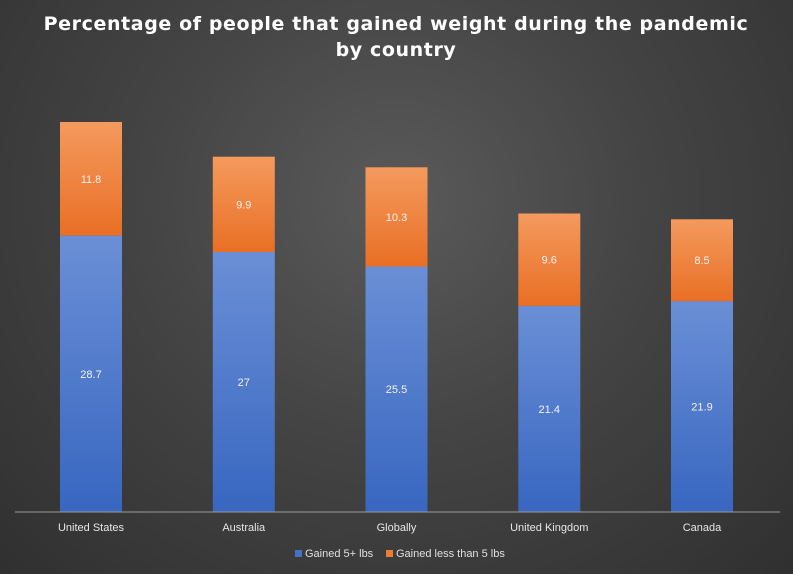  Describe the element at coordinates (91, 528) in the screenshot. I see `x-tick-label: United States` at that location.